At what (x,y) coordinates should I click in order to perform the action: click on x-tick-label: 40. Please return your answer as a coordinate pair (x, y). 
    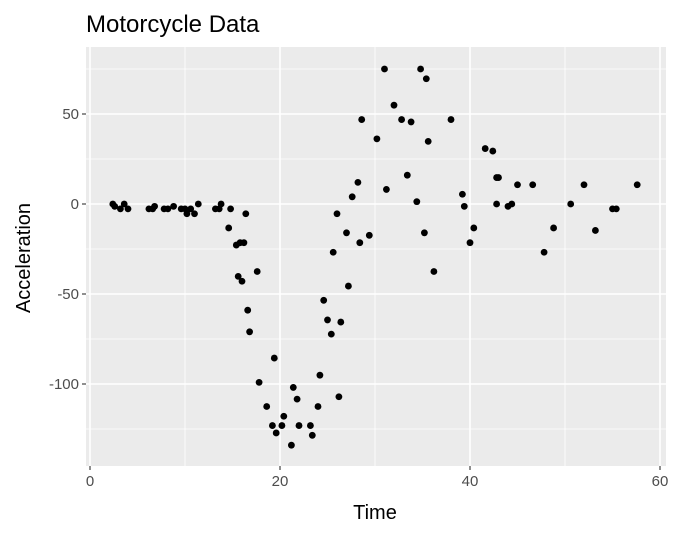
    Looking at the image, I should click on (470, 481).